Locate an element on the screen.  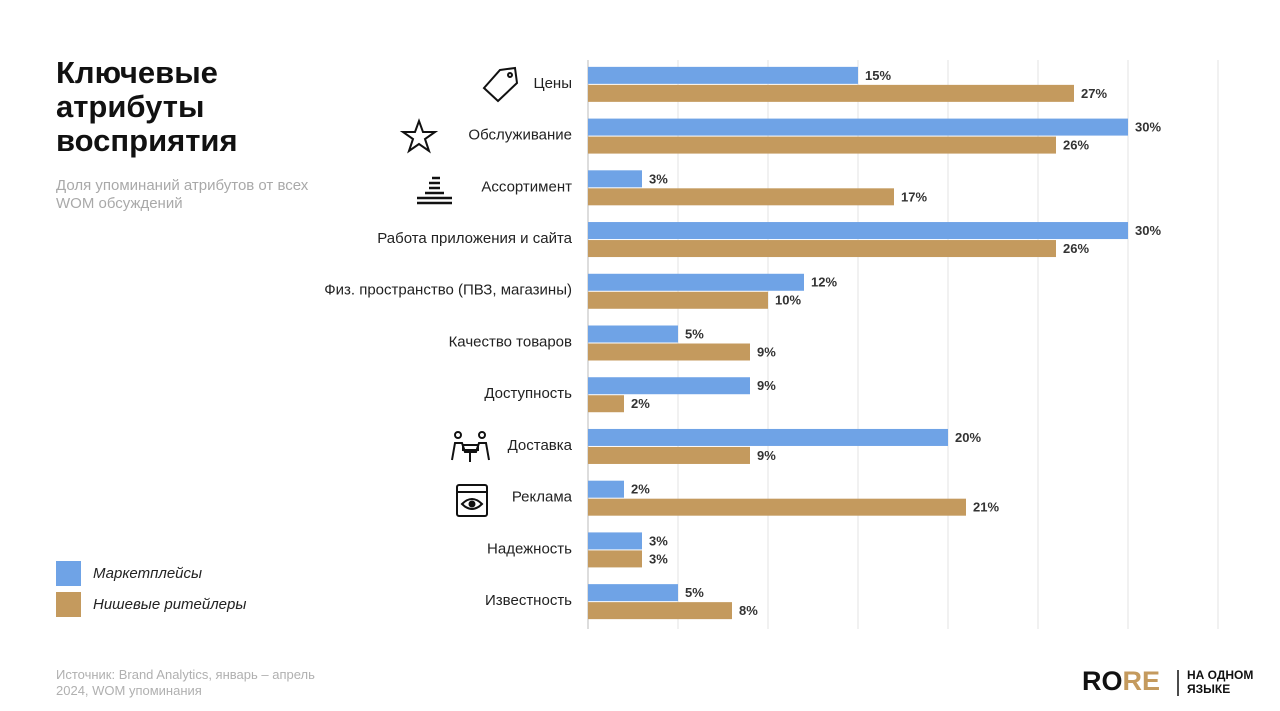
legend-label: Маркетплейсы is located at coordinates (147, 573).